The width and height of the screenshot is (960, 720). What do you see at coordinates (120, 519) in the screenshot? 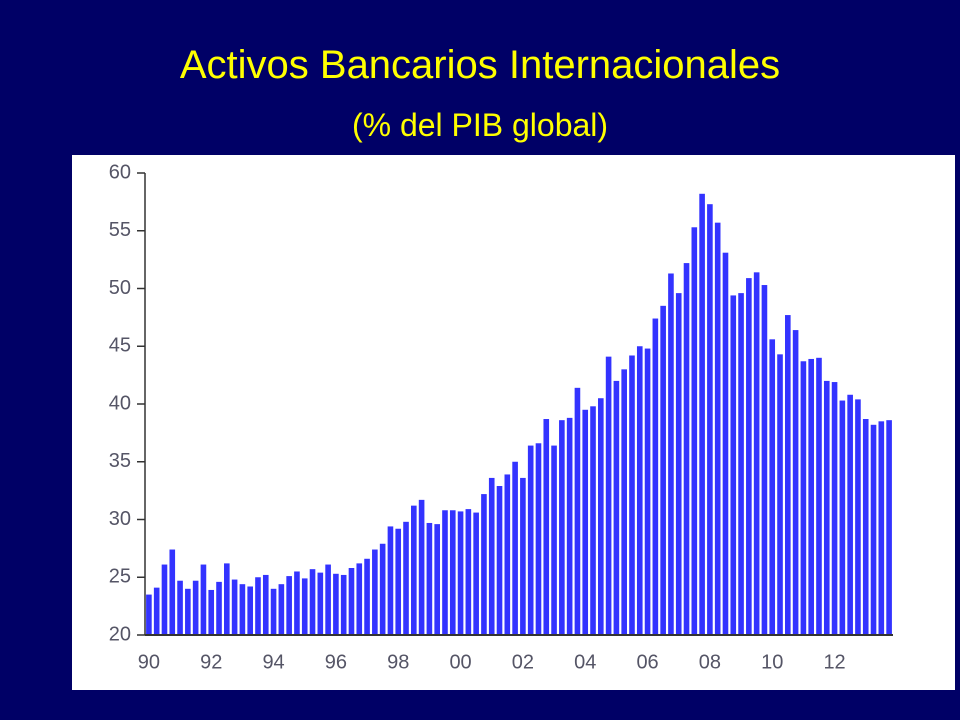
I see `y-tick-label: 30` at bounding box center [120, 519].